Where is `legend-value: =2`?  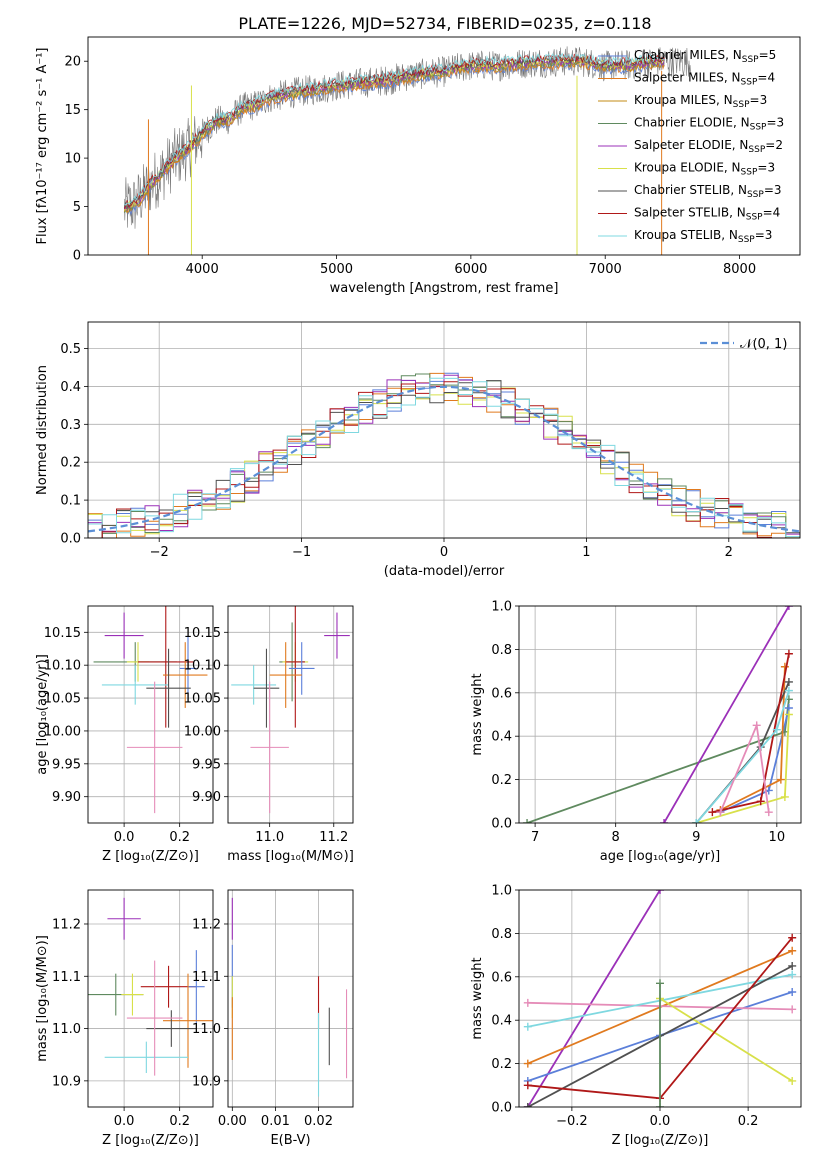 legend-value: =2 is located at coordinates (774, 145).